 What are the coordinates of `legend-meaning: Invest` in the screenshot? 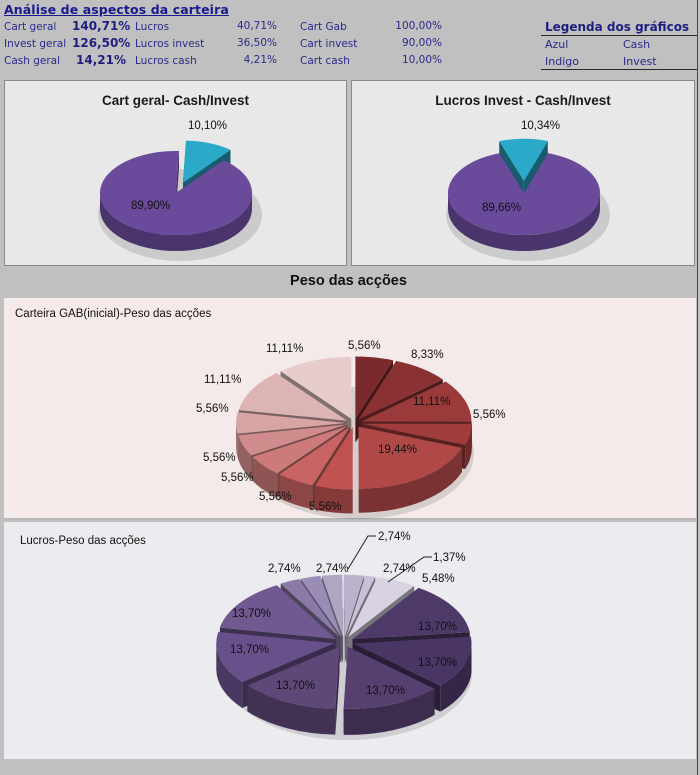 It's located at (640, 61).